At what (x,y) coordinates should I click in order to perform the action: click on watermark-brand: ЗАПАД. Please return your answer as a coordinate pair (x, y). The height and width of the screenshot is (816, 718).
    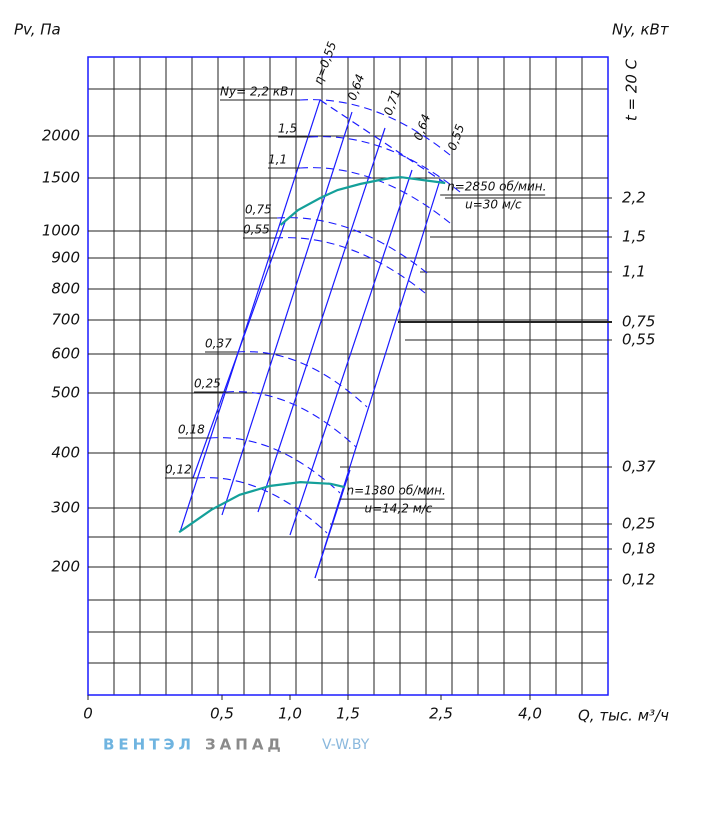
    Looking at the image, I should click on (245, 745).